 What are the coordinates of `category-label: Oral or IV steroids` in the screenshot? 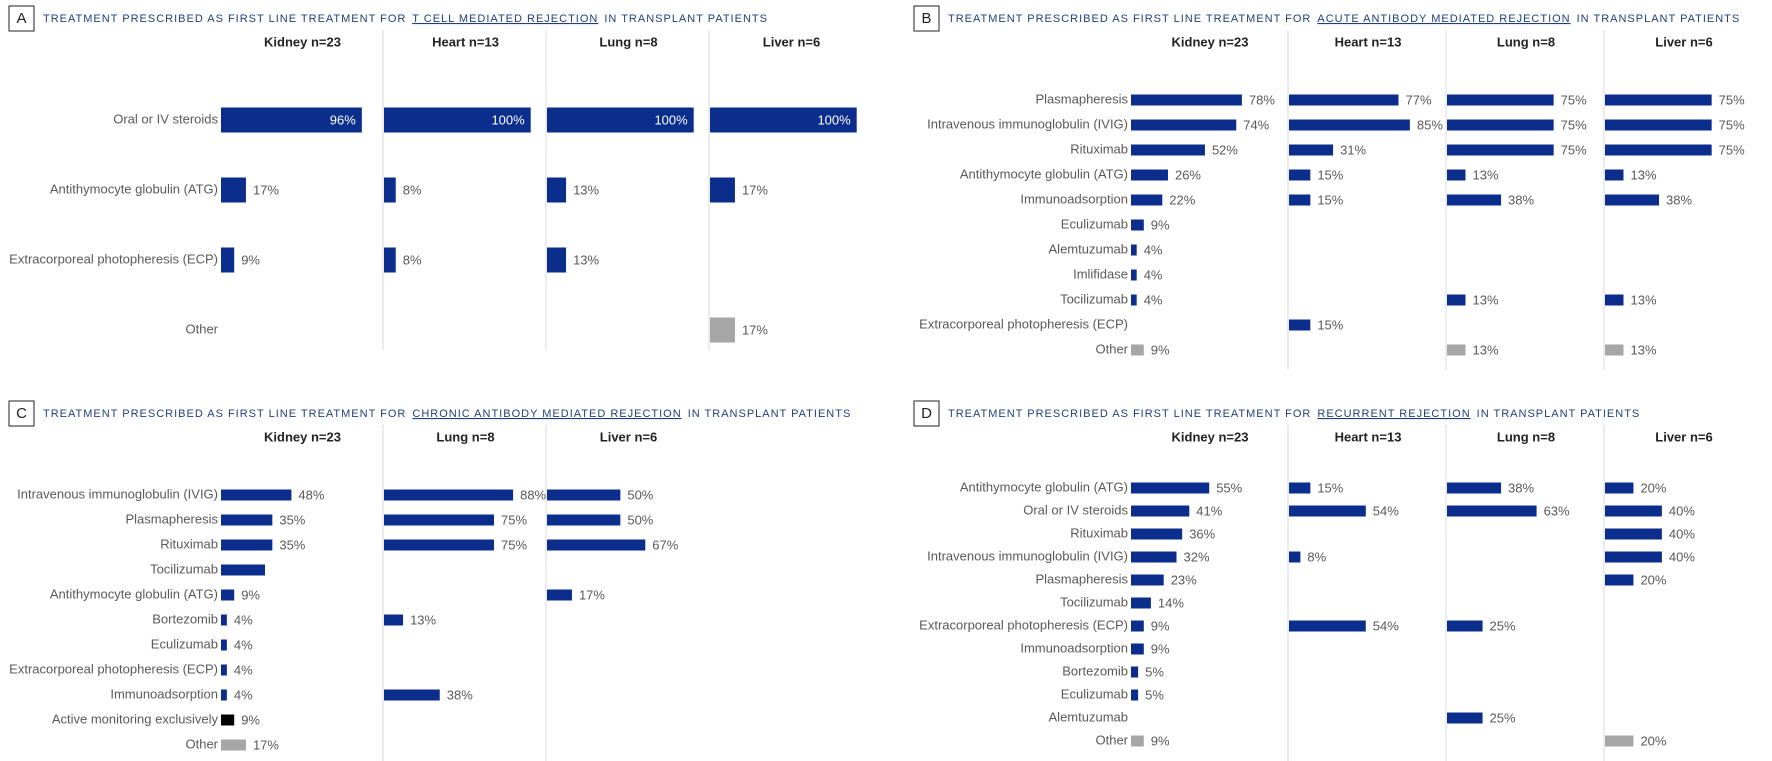 It's located at (1075, 509).